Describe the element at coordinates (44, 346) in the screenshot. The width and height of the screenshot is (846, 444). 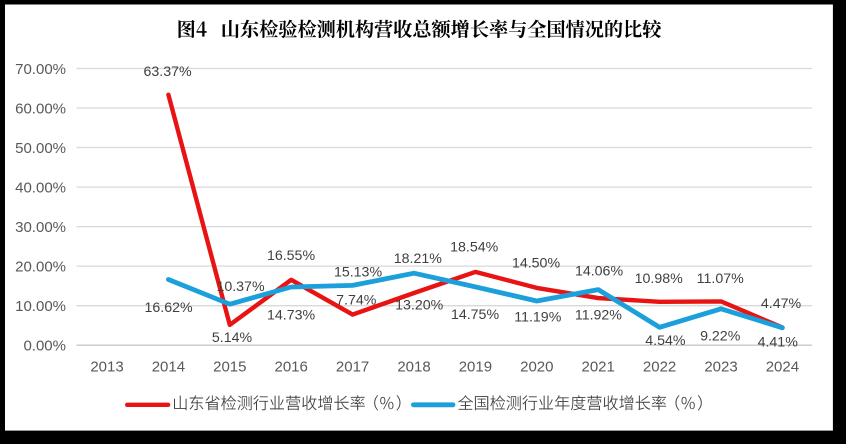
I see `svg-text: 0.00%` at that location.